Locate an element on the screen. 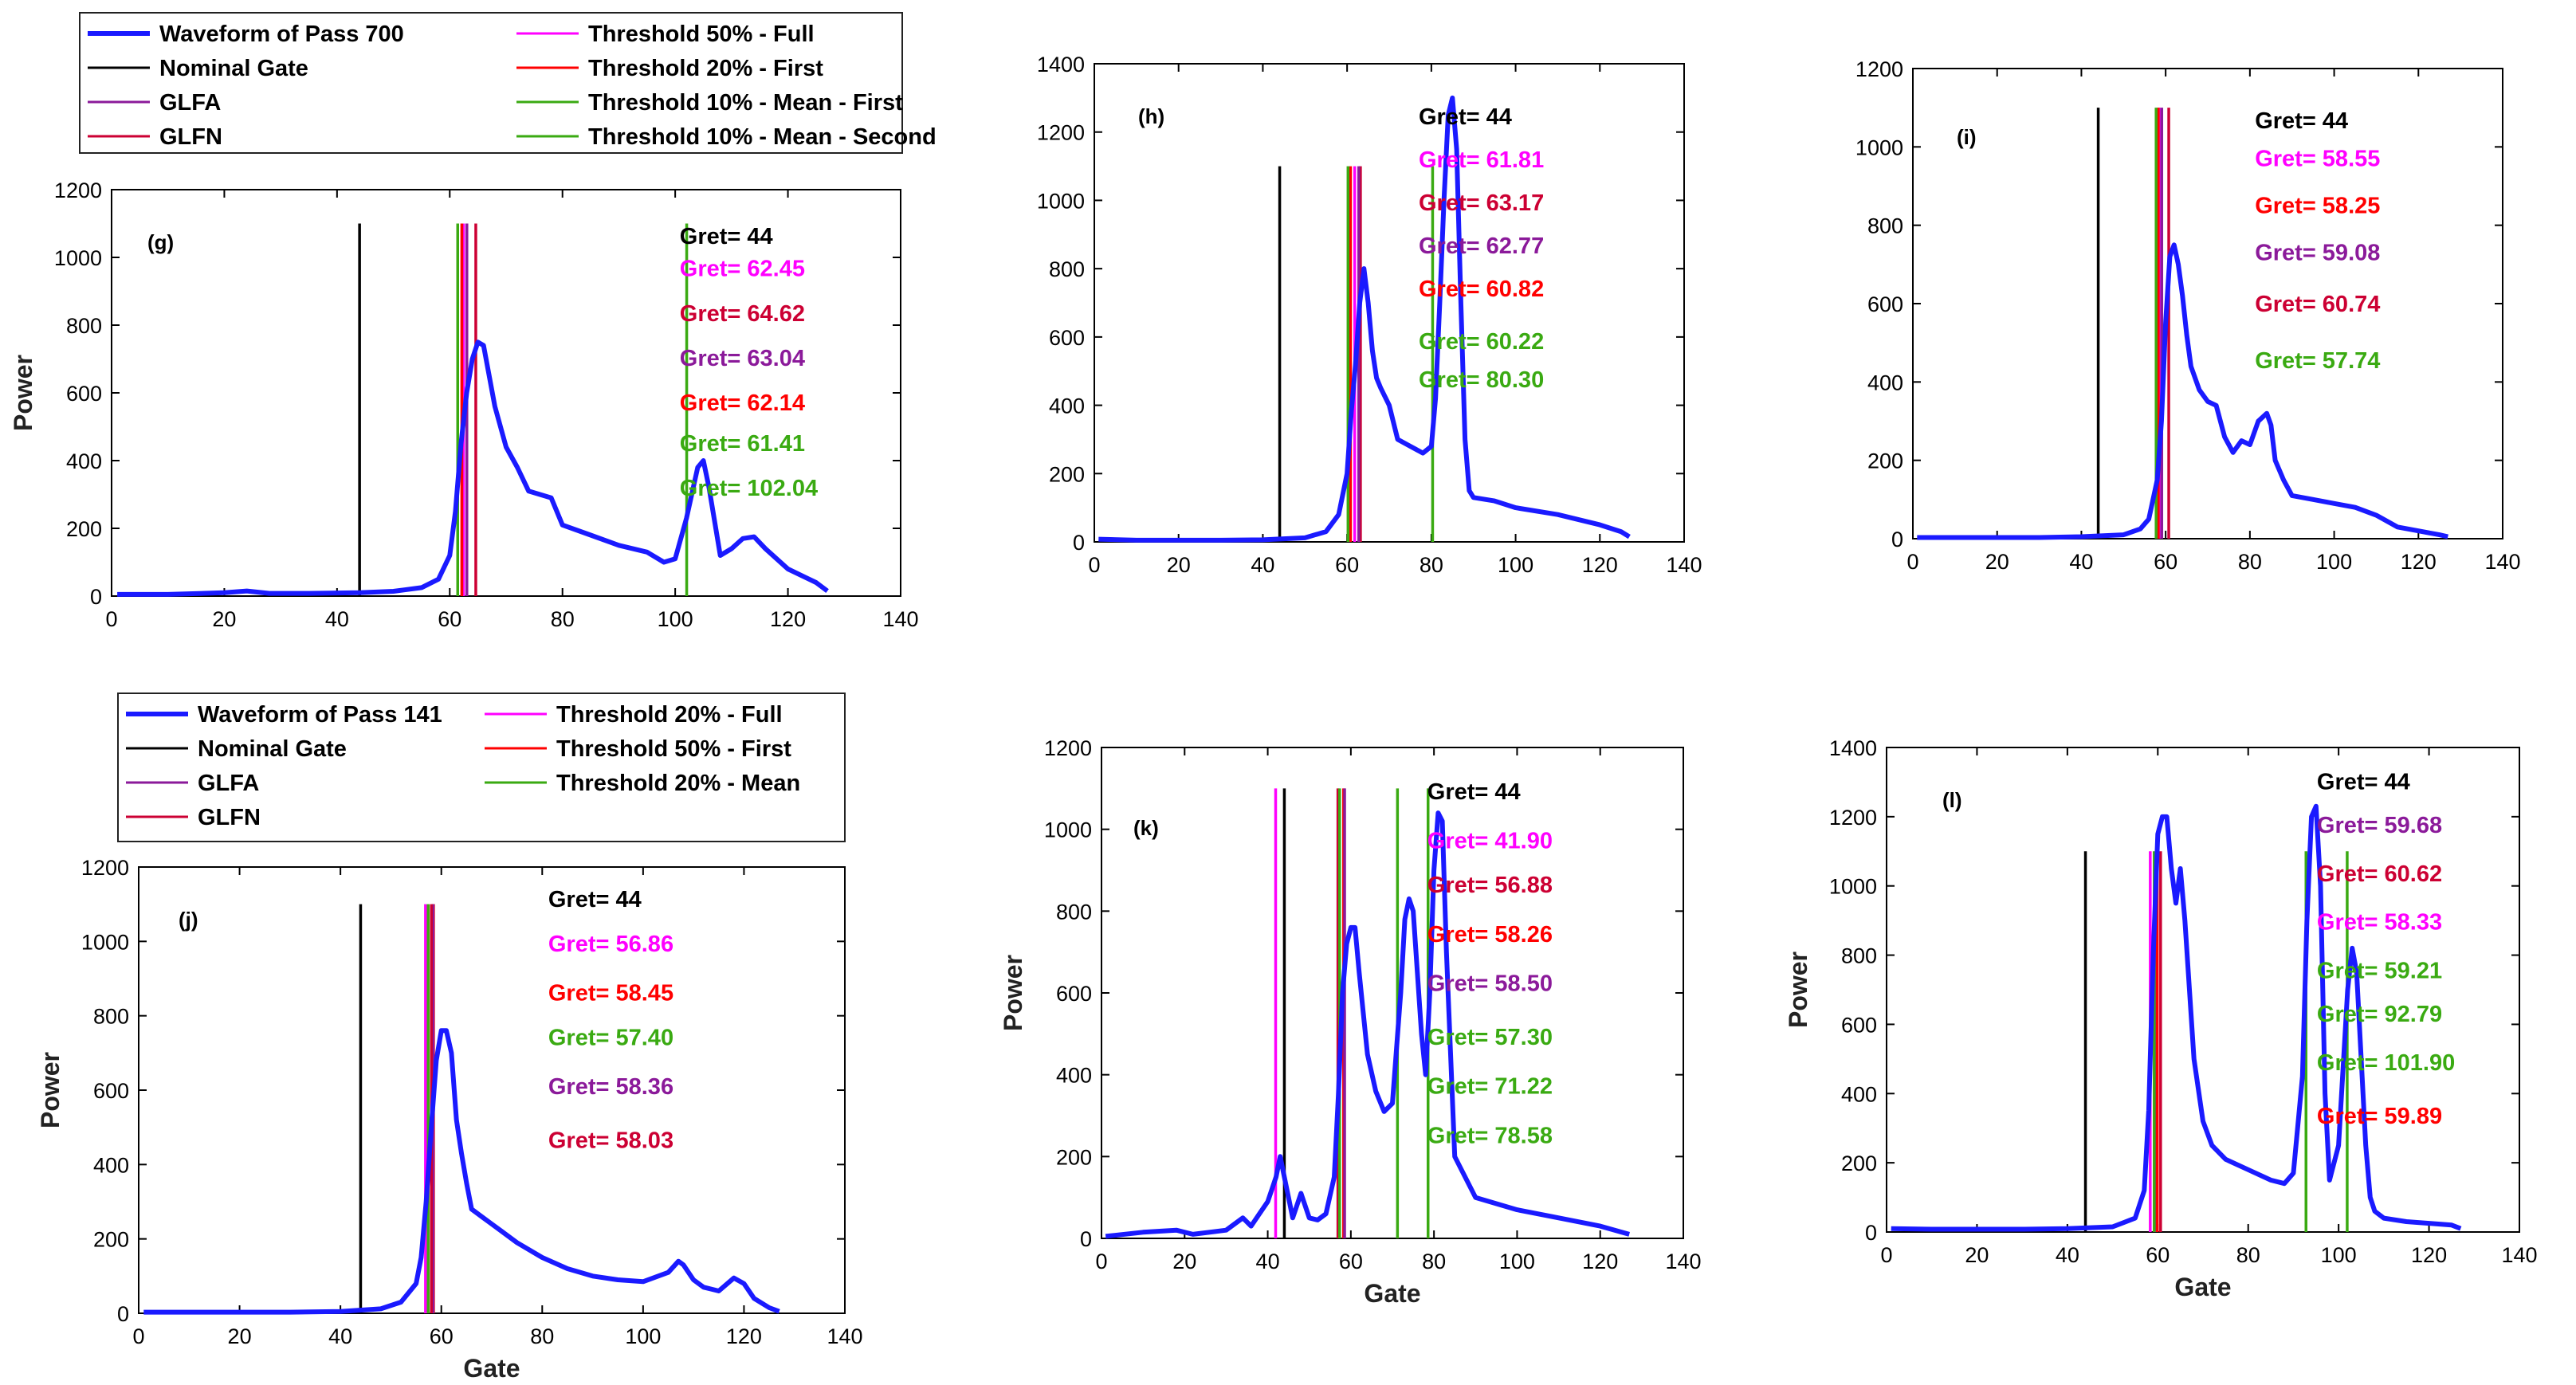 This screenshot has height=1385, width=2576. panel-label: (j) is located at coordinates (188, 920).